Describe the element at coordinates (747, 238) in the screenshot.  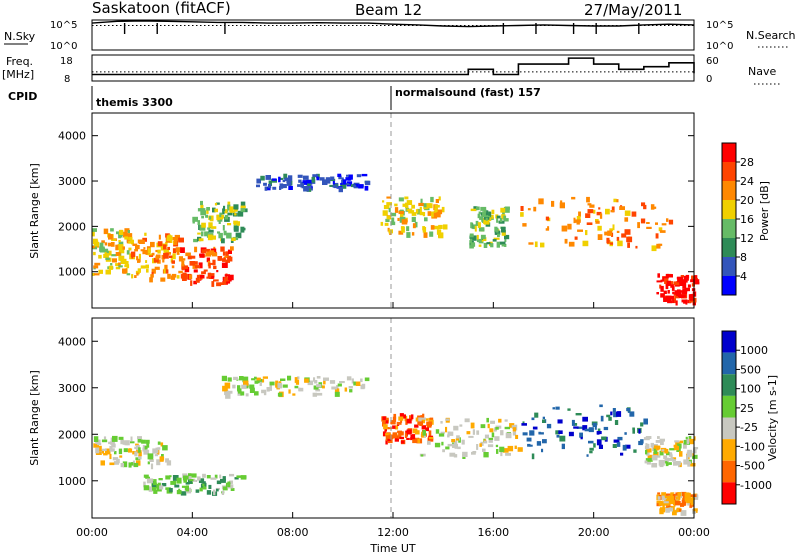
I see `cbar-label-2: 12` at that location.